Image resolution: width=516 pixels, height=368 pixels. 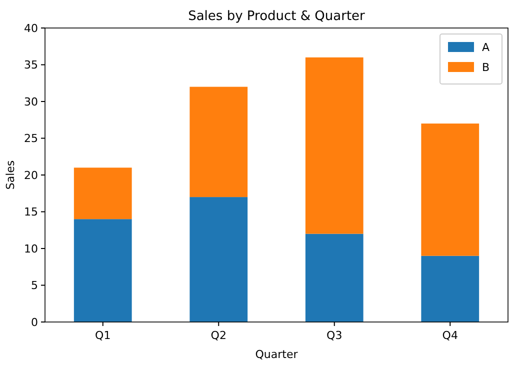 What do you see at coordinates (31, 101) in the screenshot?
I see `y-tick-label: 30` at bounding box center [31, 101].